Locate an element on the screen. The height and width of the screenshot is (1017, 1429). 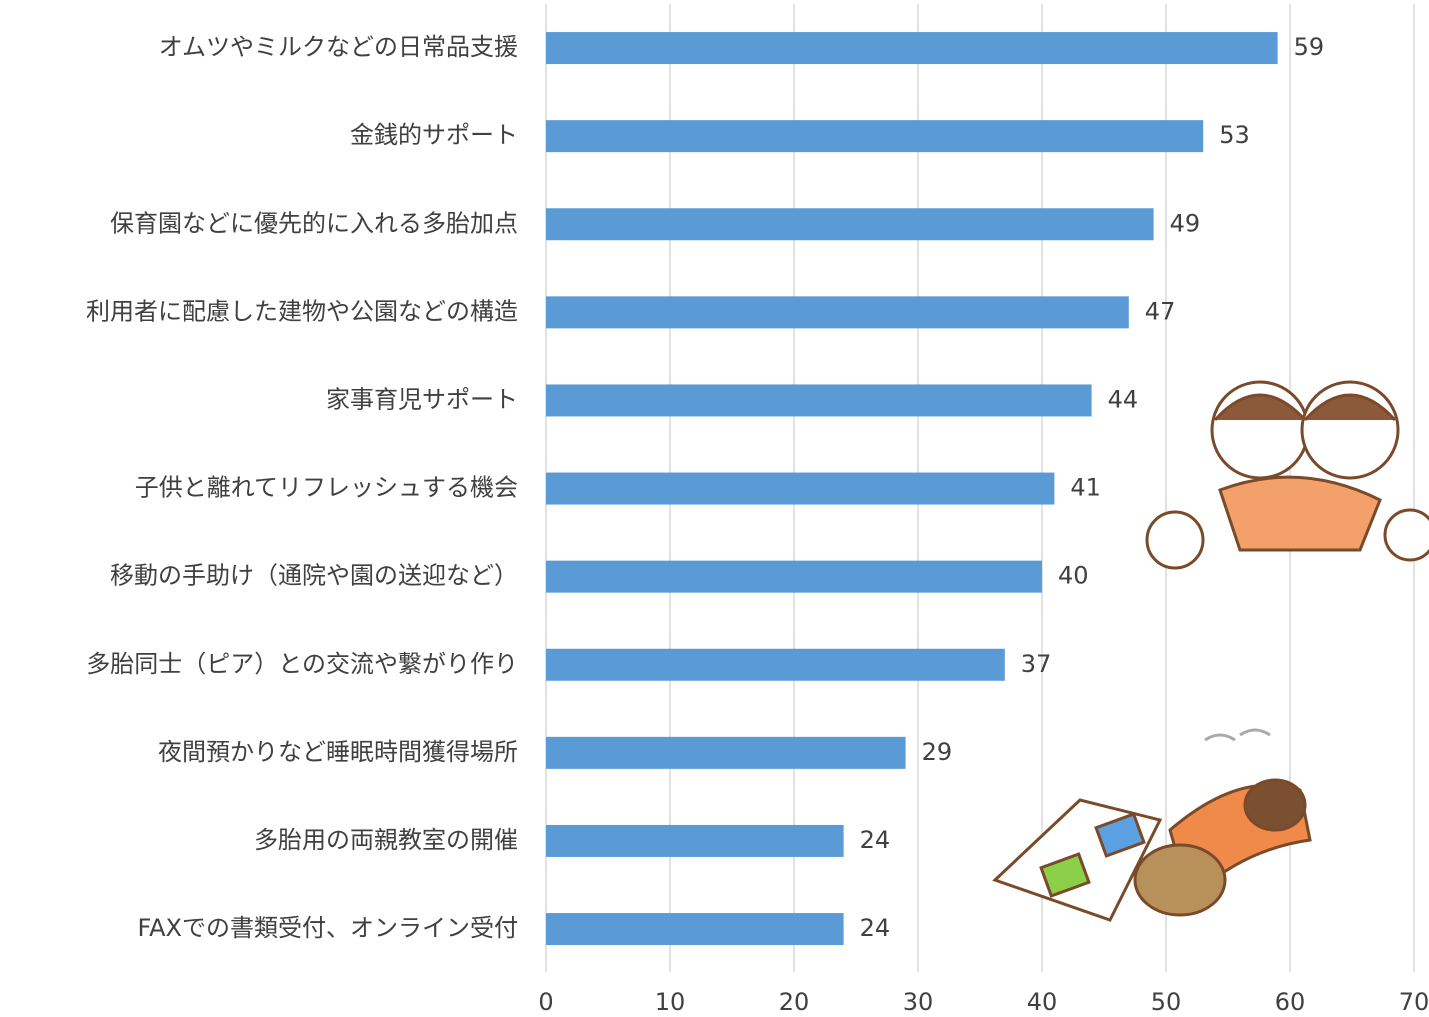
value-label: 29 is located at coordinates (937, 752).